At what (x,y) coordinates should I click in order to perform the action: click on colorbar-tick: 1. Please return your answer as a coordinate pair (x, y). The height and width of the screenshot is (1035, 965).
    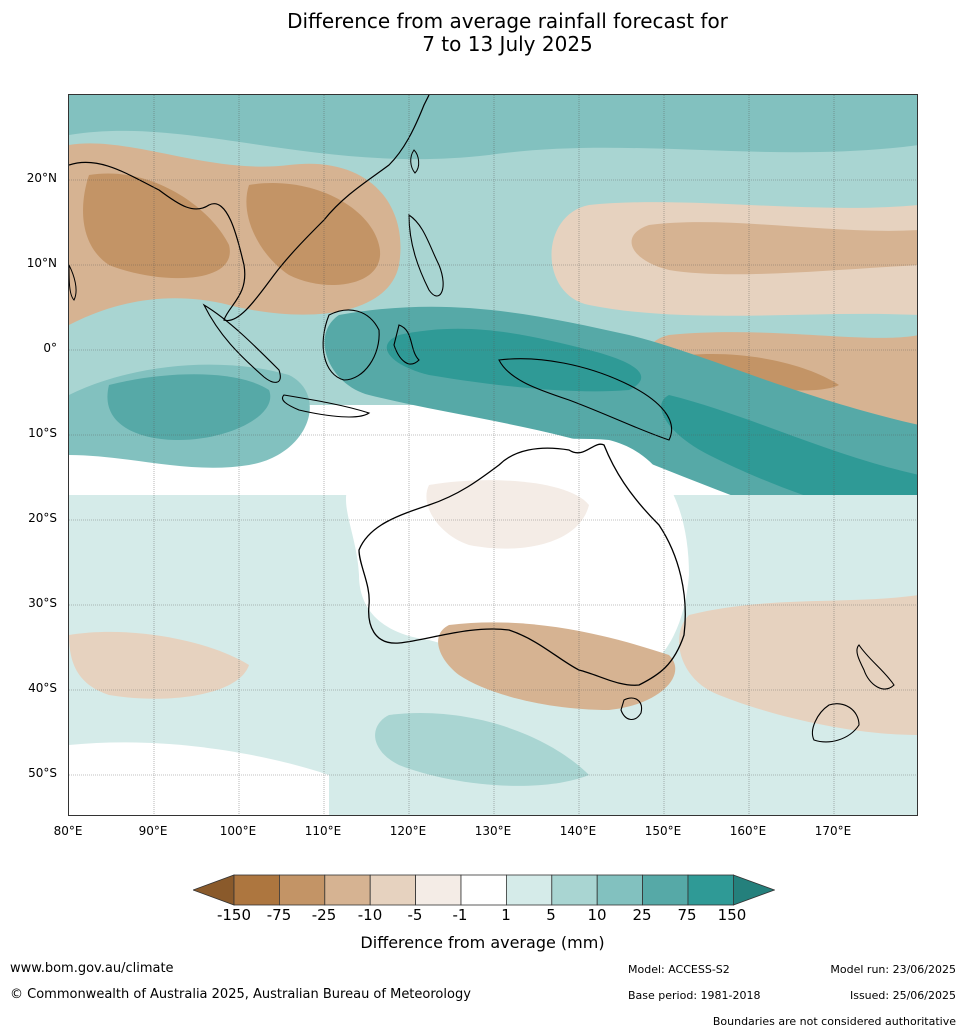
    Looking at the image, I should click on (506, 915).